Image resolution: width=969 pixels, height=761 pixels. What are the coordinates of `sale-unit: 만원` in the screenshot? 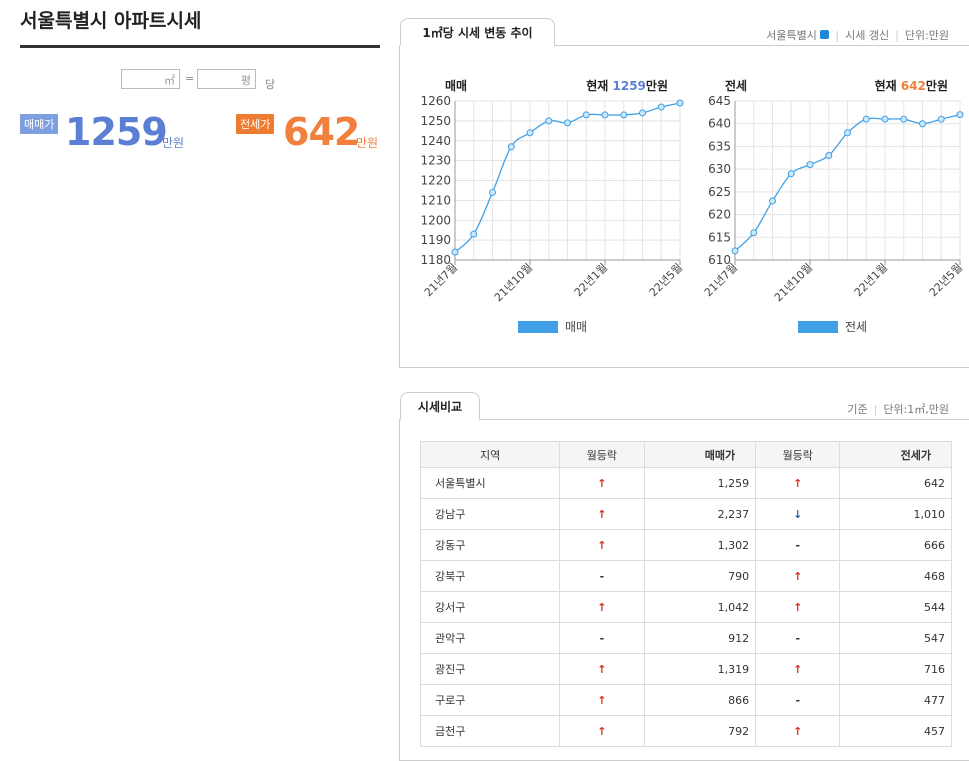 It's located at (173, 143).